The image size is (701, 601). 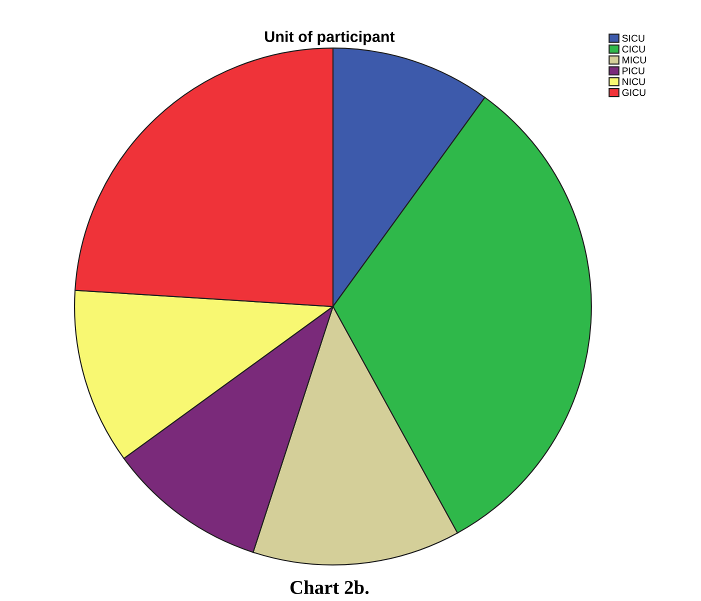 What do you see at coordinates (633, 70) in the screenshot?
I see `legend-label: PICU` at bounding box center [633, 70].